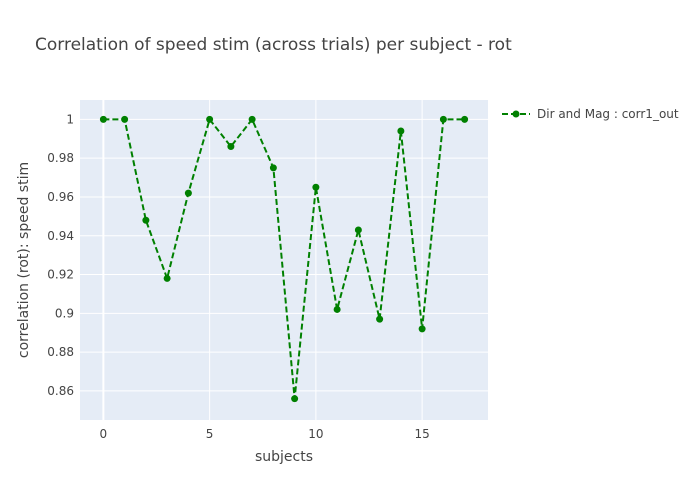 The width and height of the screenshot is (700, 500). What do you see at coordinates (60, 275) in the screenshot?
I see `y-tick-label: 0.92` at bounding box center [60, 275].